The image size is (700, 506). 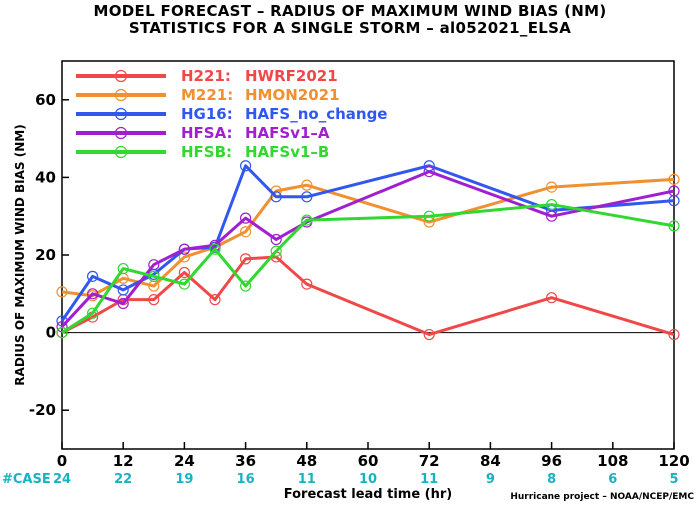 I want to click on x-tick-label: 84, so click(x=490, y=461).